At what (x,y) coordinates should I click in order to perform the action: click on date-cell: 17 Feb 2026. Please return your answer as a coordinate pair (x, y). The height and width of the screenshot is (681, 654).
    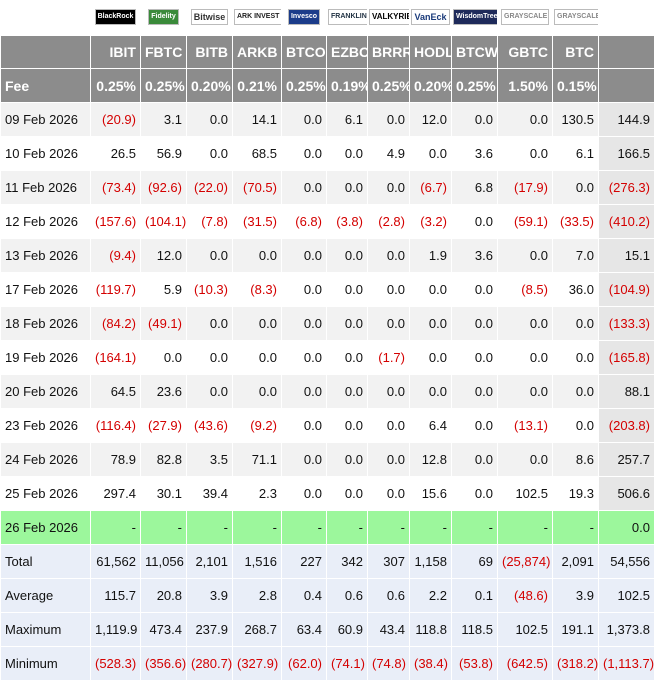
    Looking at the image, I should click on (46, 290).